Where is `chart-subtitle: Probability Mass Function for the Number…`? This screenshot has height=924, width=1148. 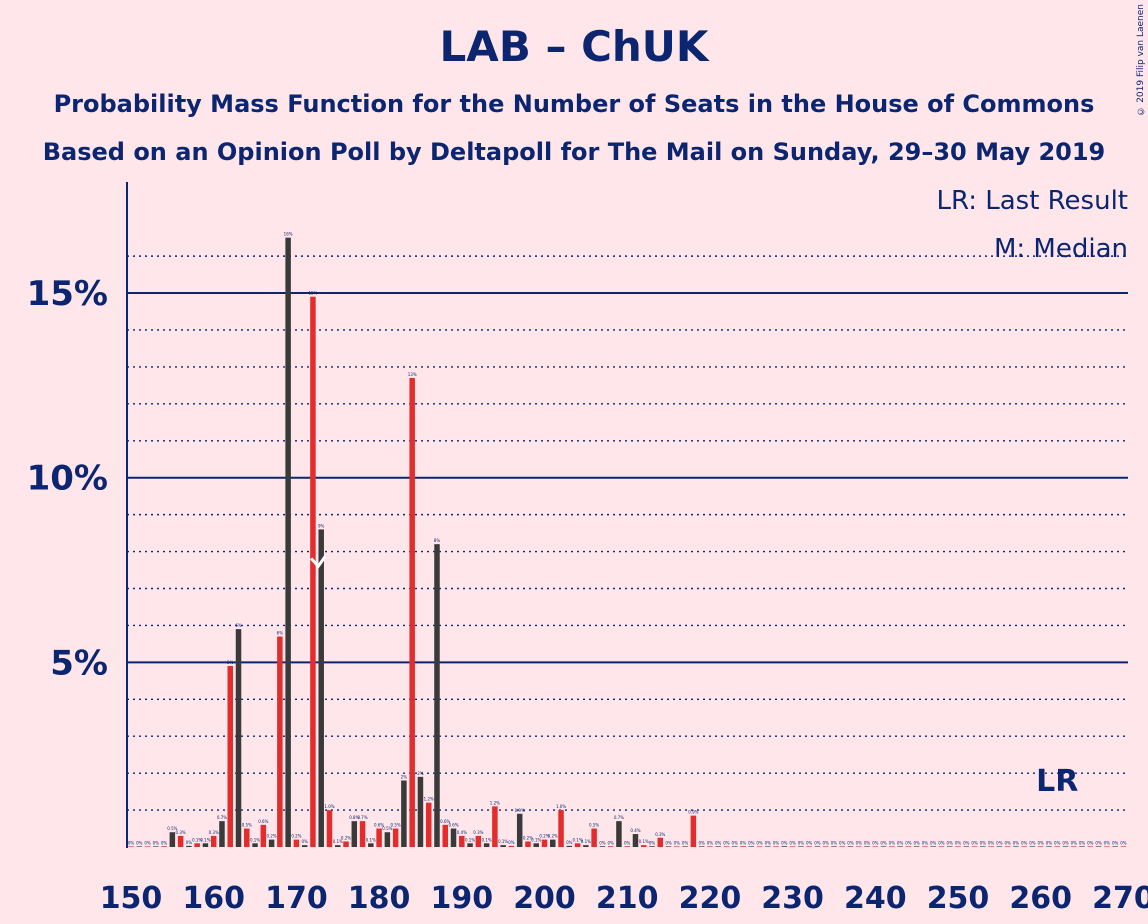
chart-subtitle: Probability Mass Function for the Number… is located at coordinates (574, 104).